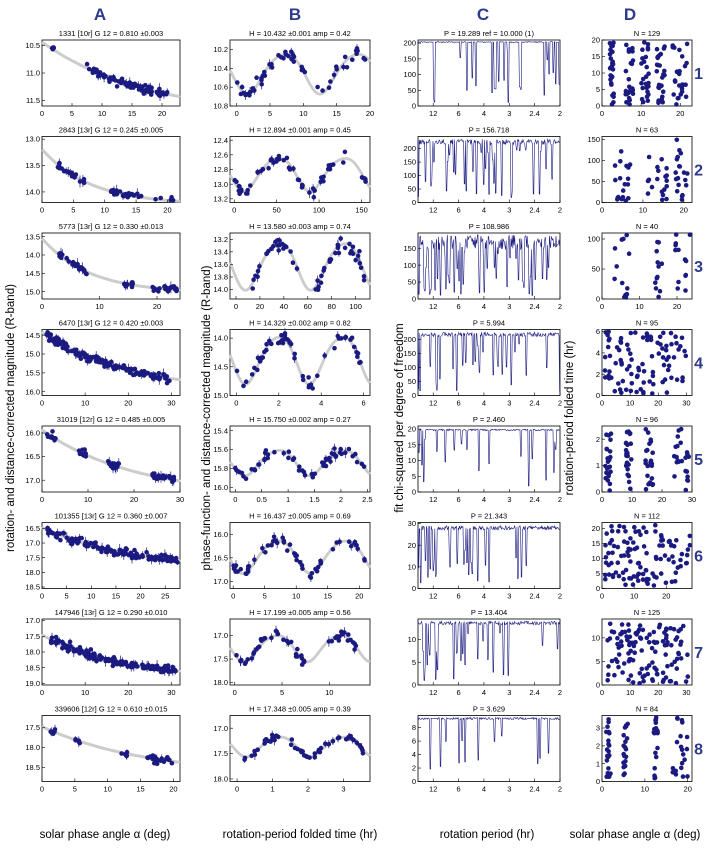 The height and width of the screenshot is (853, 710). What do you see at coordinates (265, 596) in the screenshot?
I see `panel-b-row-6-xtick-label: 5` at bounding box center [265, 596].